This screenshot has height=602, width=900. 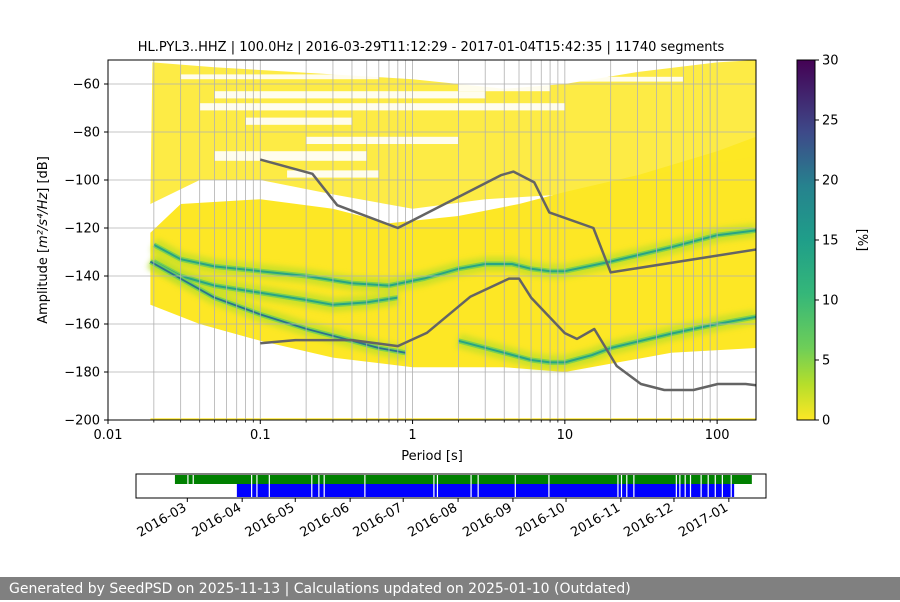 I want to click on y-tick-label: −100, so click(x=82, y=181).